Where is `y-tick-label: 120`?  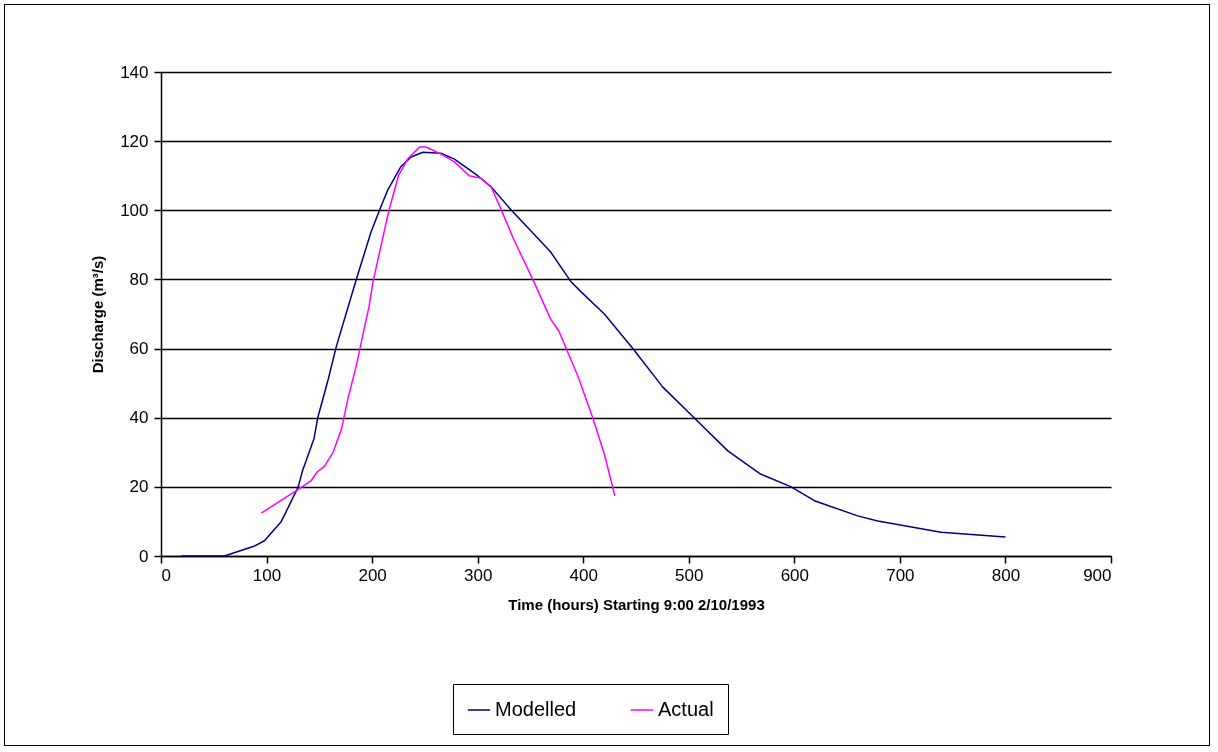
y-tick-label: 120 is located at coordinates (134, 141).